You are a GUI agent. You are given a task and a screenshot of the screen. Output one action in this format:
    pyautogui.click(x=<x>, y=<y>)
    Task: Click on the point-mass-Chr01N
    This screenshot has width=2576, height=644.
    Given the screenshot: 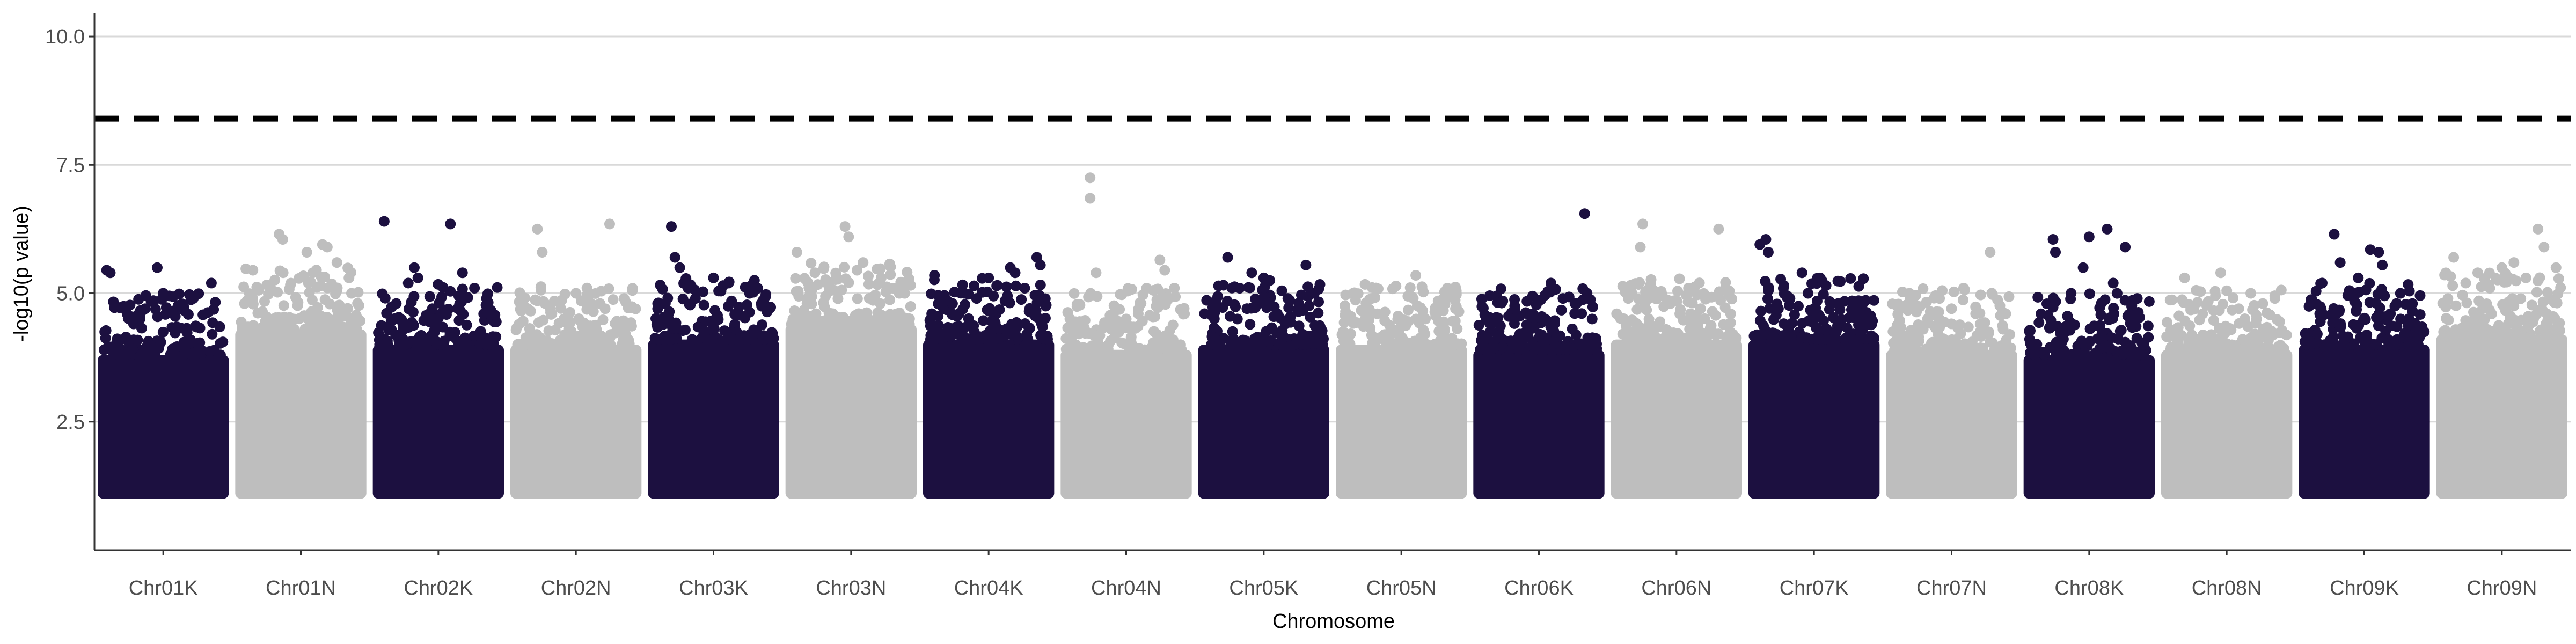 What is the action you would take?
    pyautogui.click(x=301, y=414)
    